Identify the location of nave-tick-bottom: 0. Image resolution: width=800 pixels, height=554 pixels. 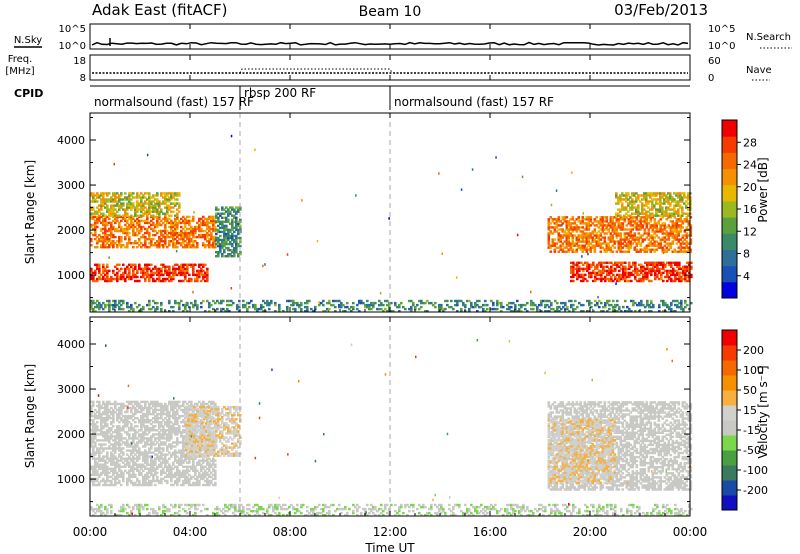
(711, 78).